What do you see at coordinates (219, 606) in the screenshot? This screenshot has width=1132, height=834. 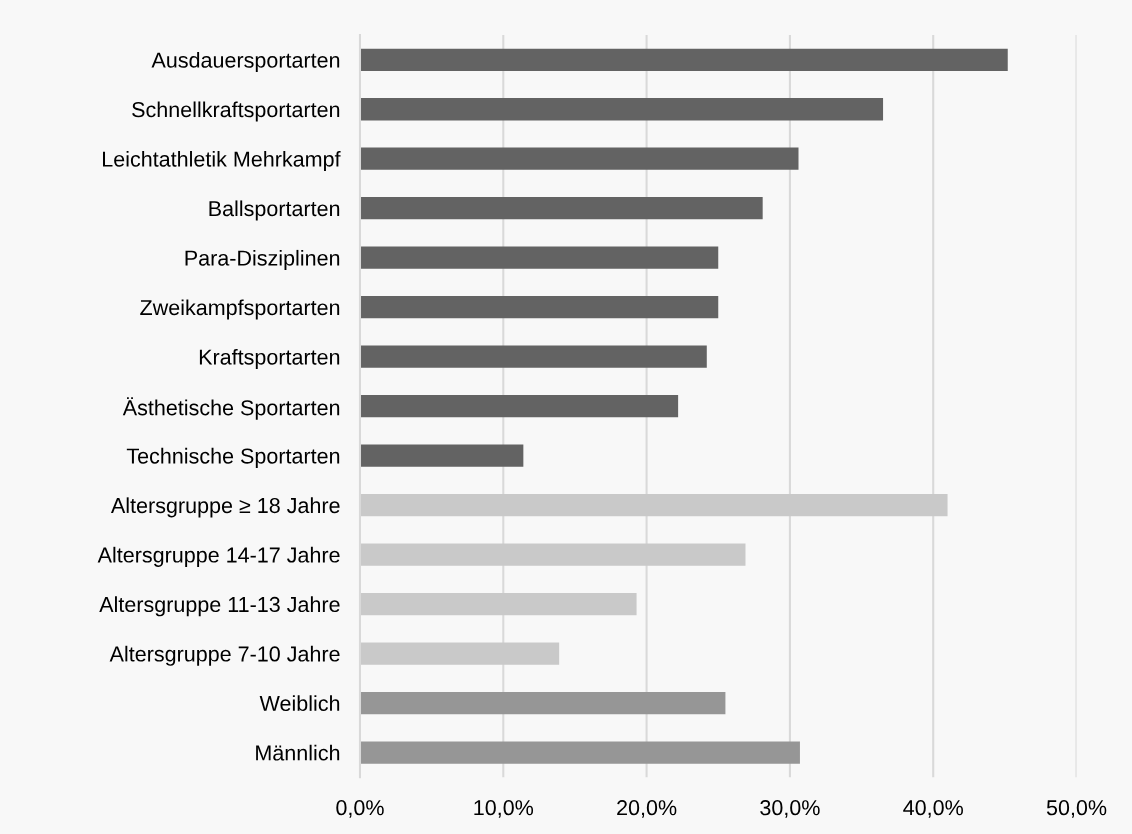 I see `y-tick-label: Altersgruppe 11-13 Jahre` at bounding box center [219, 606].